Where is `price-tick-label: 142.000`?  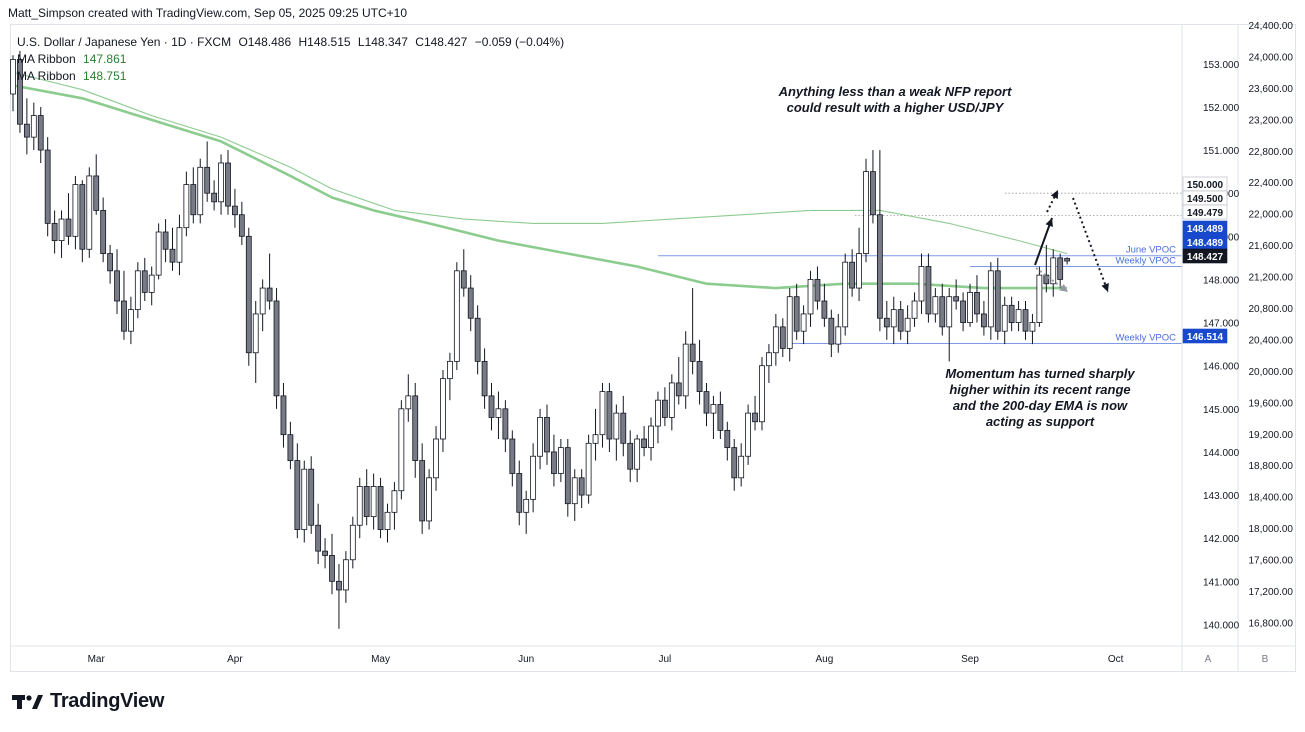 price-tick-label: 142.000 is located at coordinates (1221, 539).